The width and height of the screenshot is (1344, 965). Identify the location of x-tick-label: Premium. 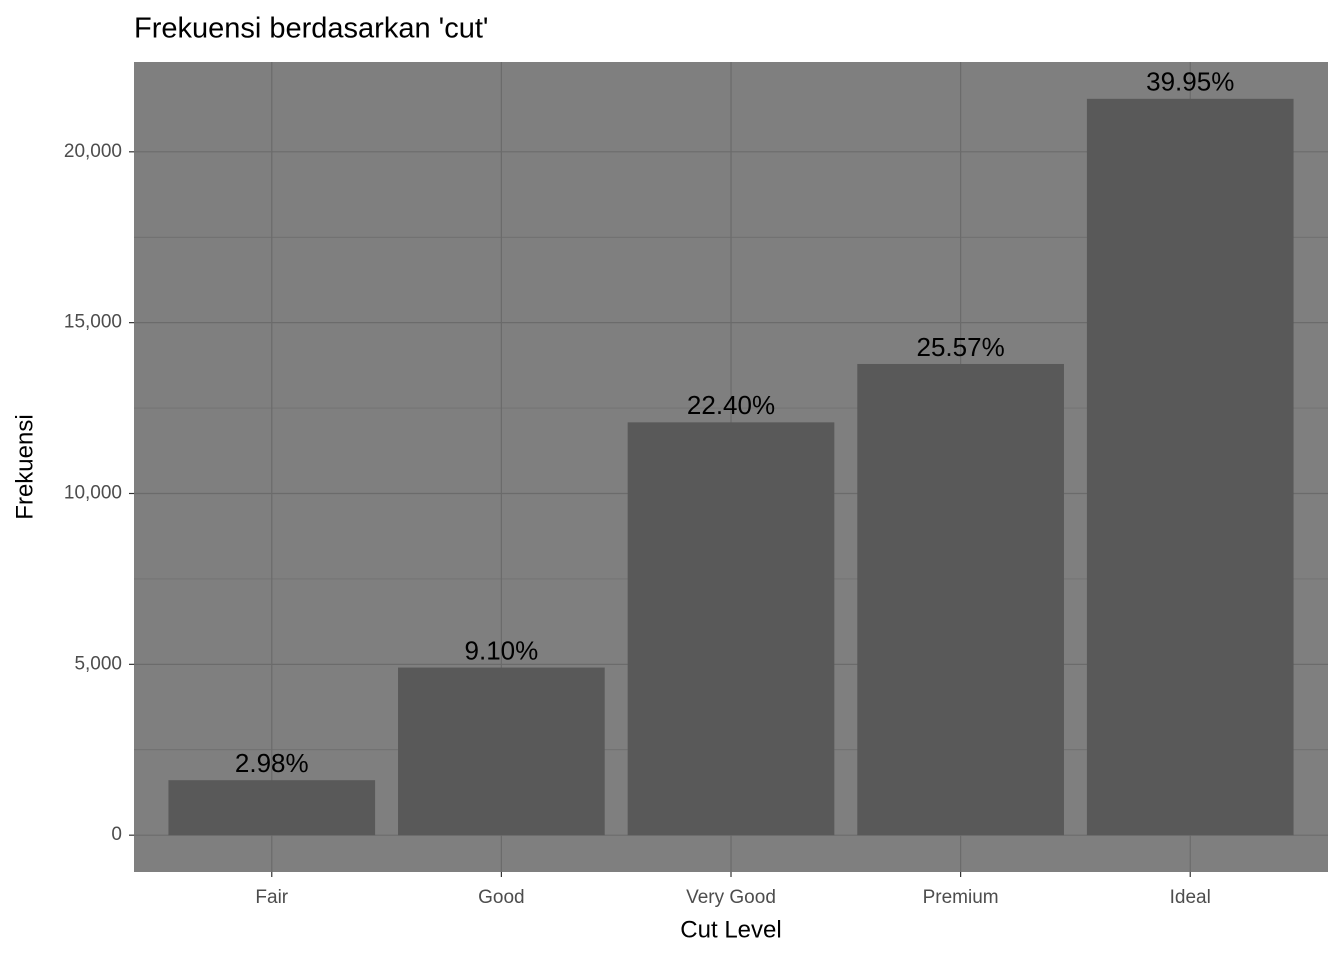
(961, 897).